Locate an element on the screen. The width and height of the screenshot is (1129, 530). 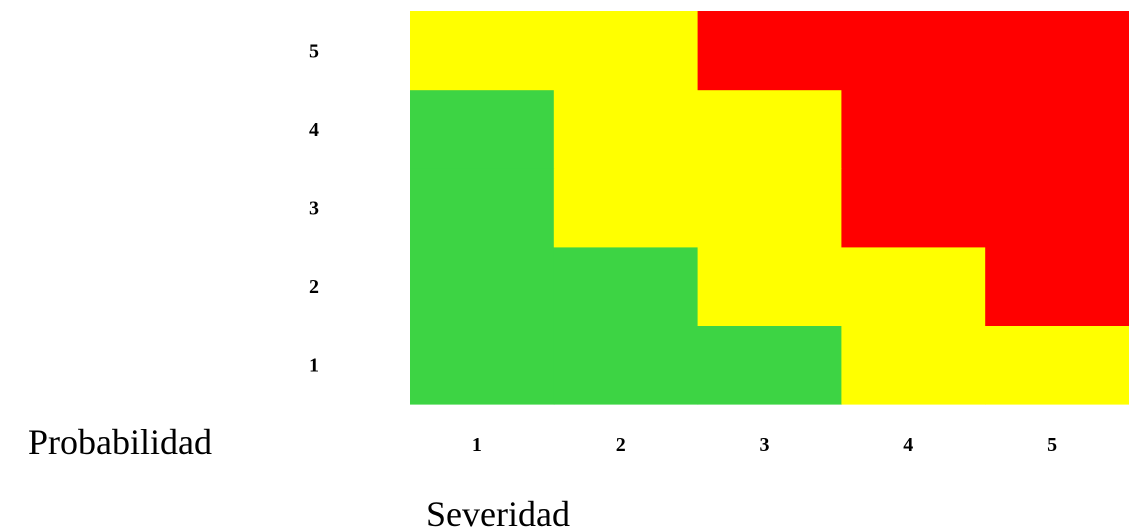
x-tick-label: 3 is located at coordinates (765, 445).